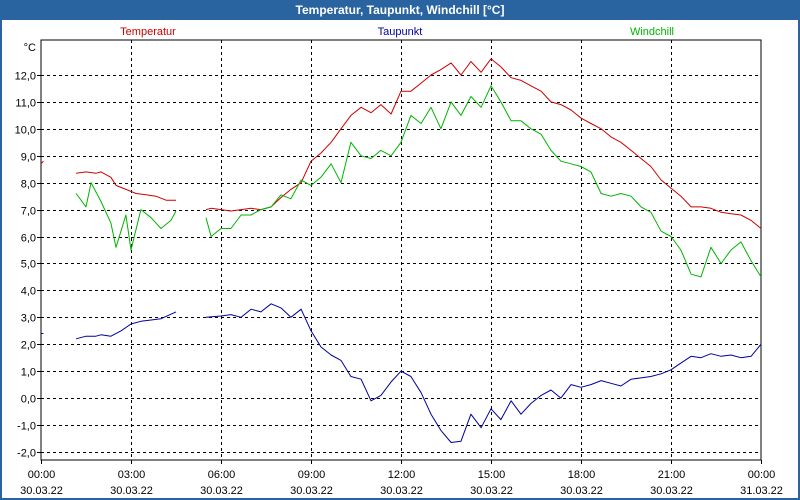  I want to click on legend-temperatur: Temperatur, so click(148, 32).